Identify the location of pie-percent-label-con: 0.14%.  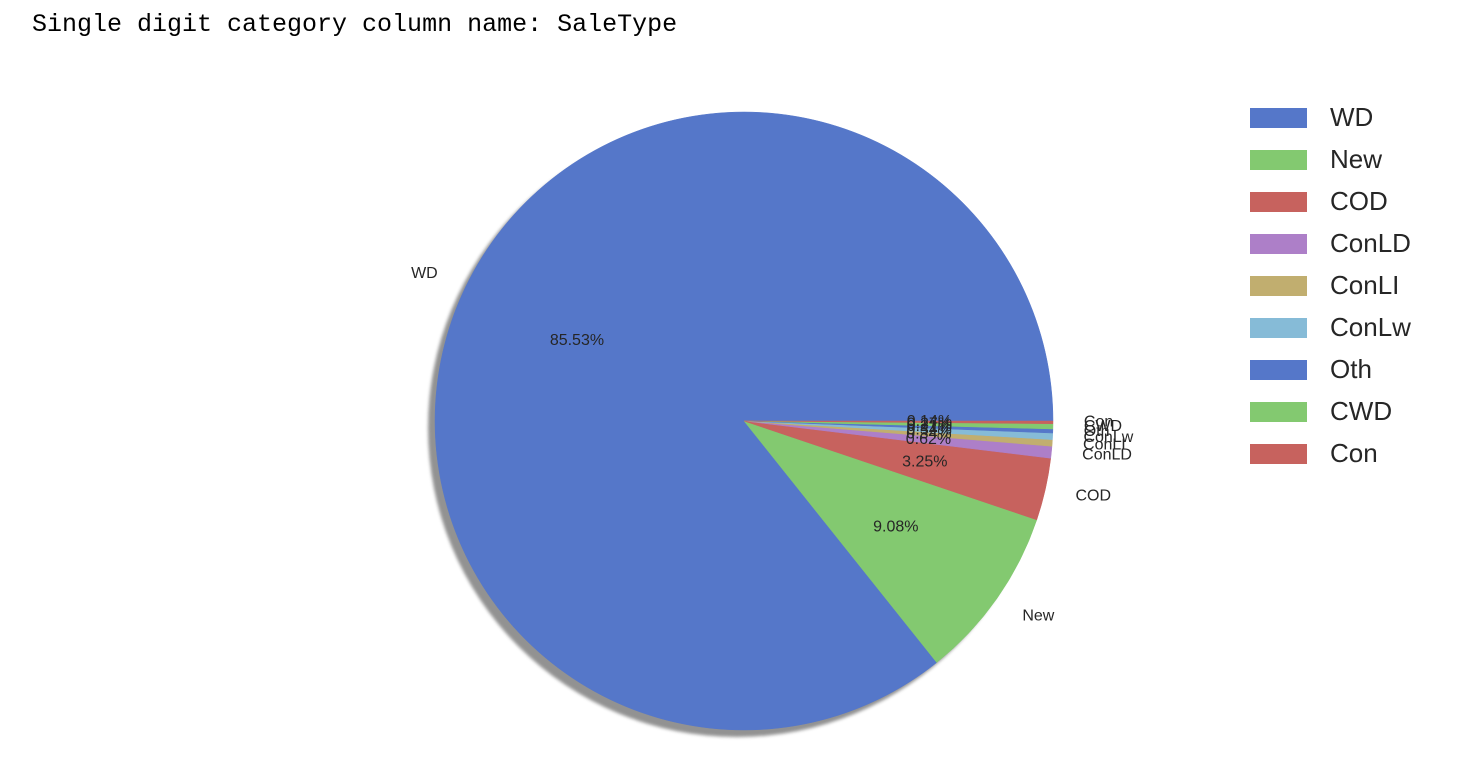
(929, 421).